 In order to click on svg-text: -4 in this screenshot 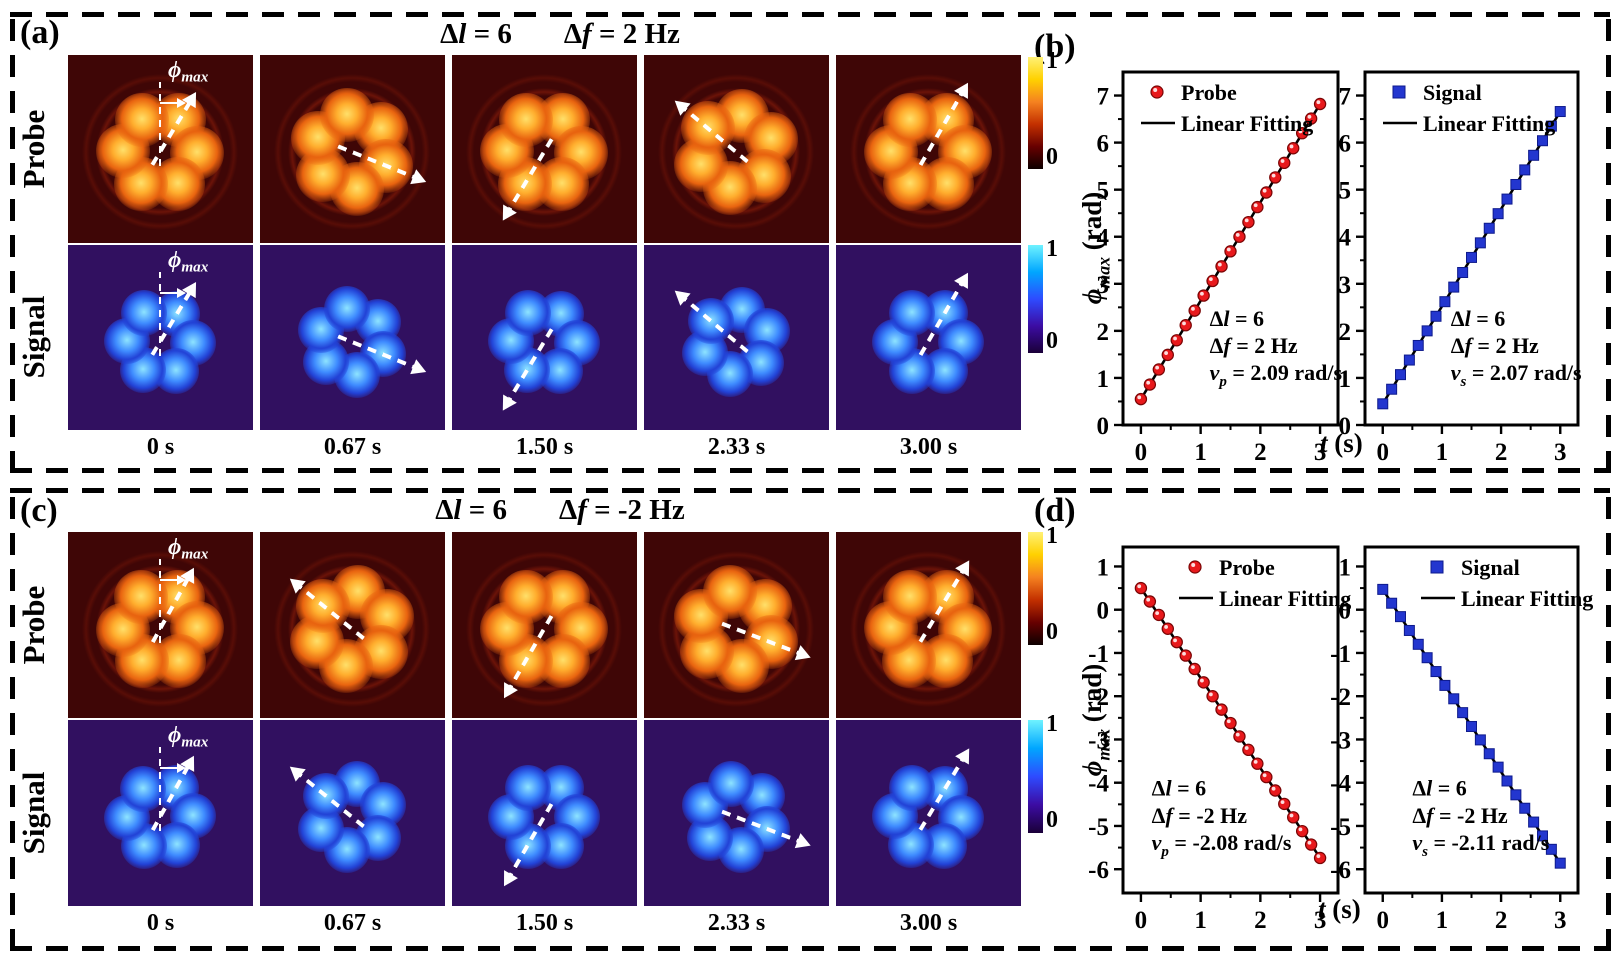, I will do `click(1098, 784)`.